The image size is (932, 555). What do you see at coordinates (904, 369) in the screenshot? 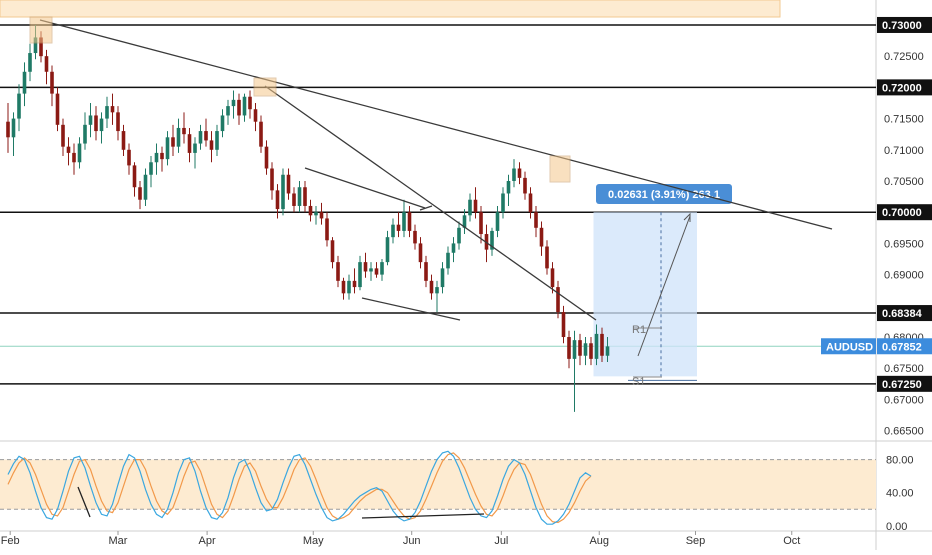
I see `price-tick-label: 0.67500` at bounding box center [904, 369].